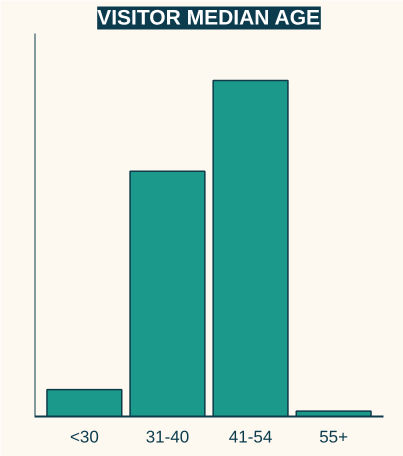  Describe the element at coordinates (84, 437) in the screenshot. I see `x-tick-label: <30` at that location.